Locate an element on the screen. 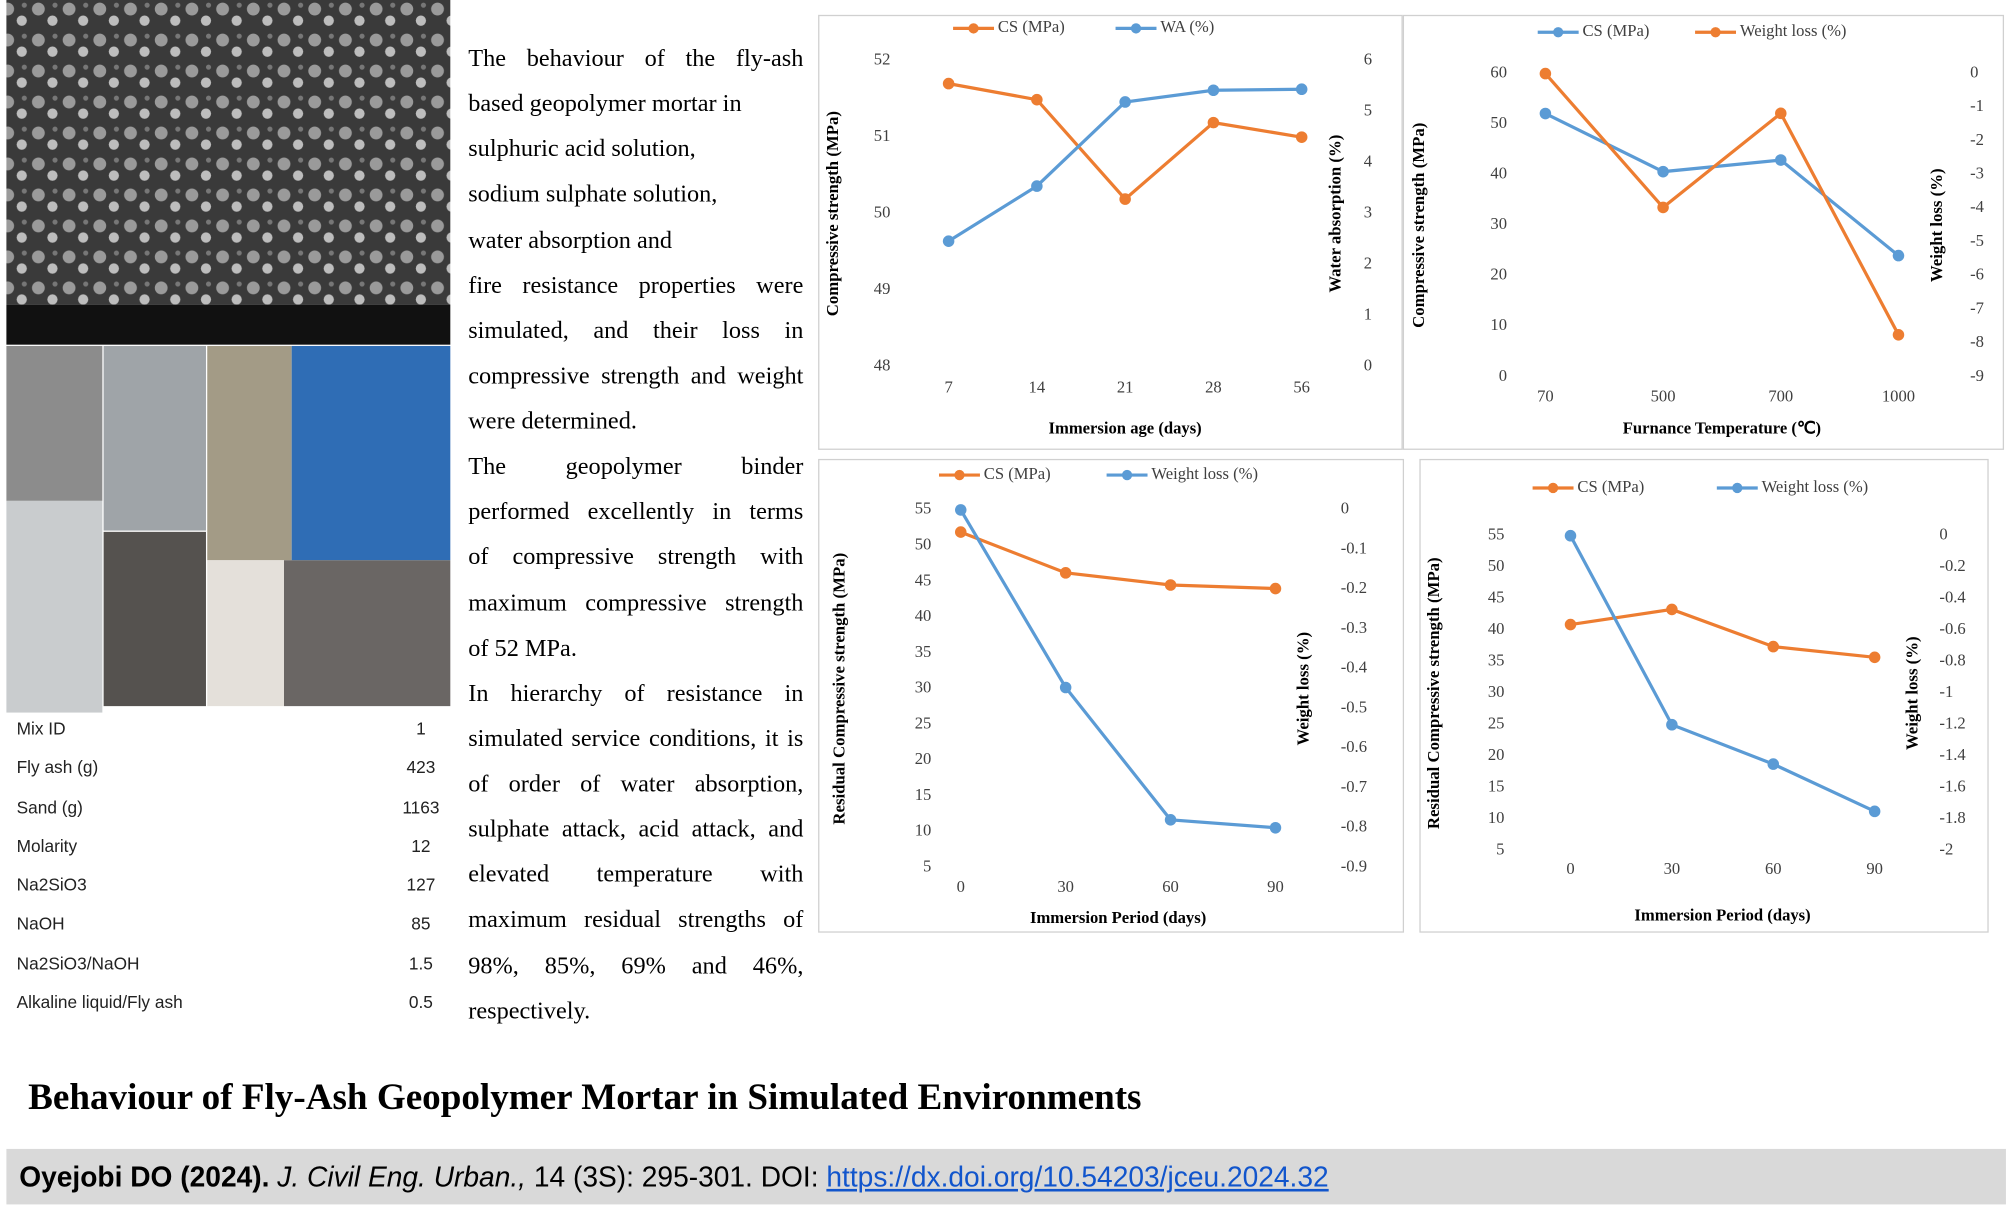  y2-tick-label: -5 is located at coordinates (1977, 240).